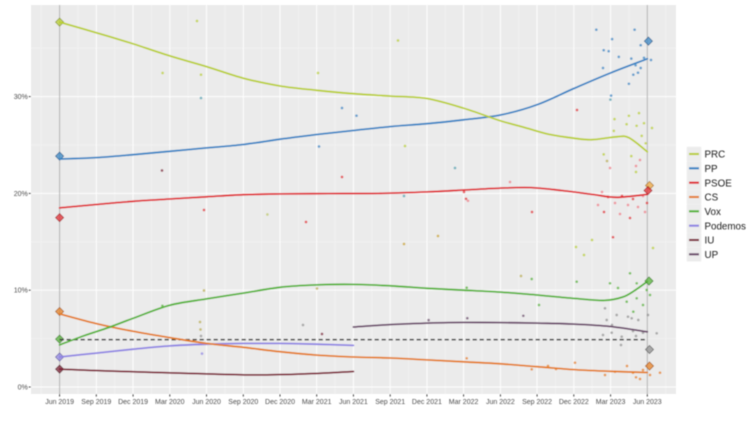 The width and height of the screenshot is (750, 422). I want to click on svg-text: Jun 2020, so click(206, 402).